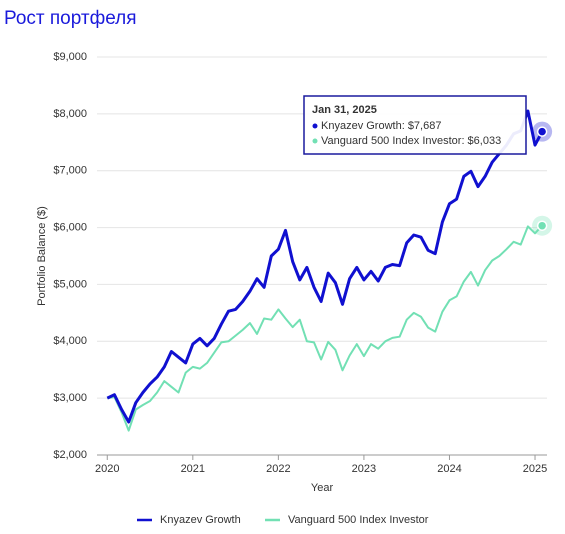 The image size is (565, 534). What do you see at coordinates (70, 284) in the screenshot?
I see `y-tick-label: $5,000` at bounding box center [70, 284].